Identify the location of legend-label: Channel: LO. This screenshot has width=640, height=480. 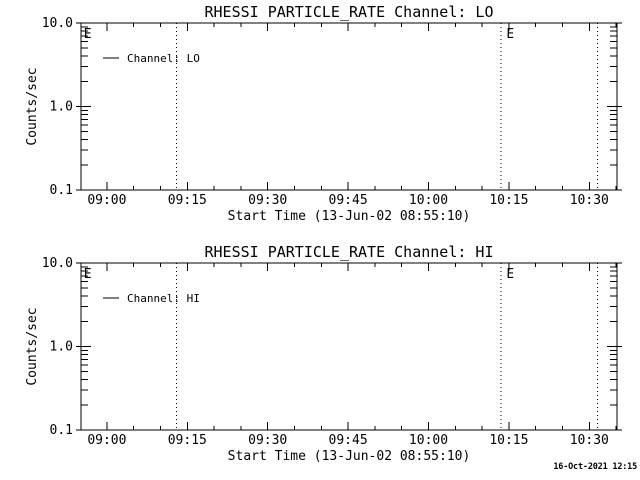
(163, 58).